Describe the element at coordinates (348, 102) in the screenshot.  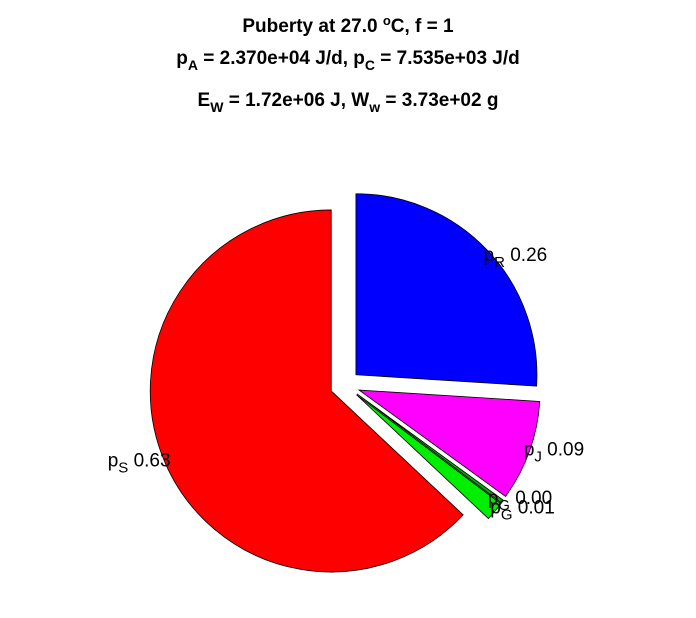
I see `title-line-3: EW = 1.72e+06 J, Ww = 3.73e+02 g` at that location.